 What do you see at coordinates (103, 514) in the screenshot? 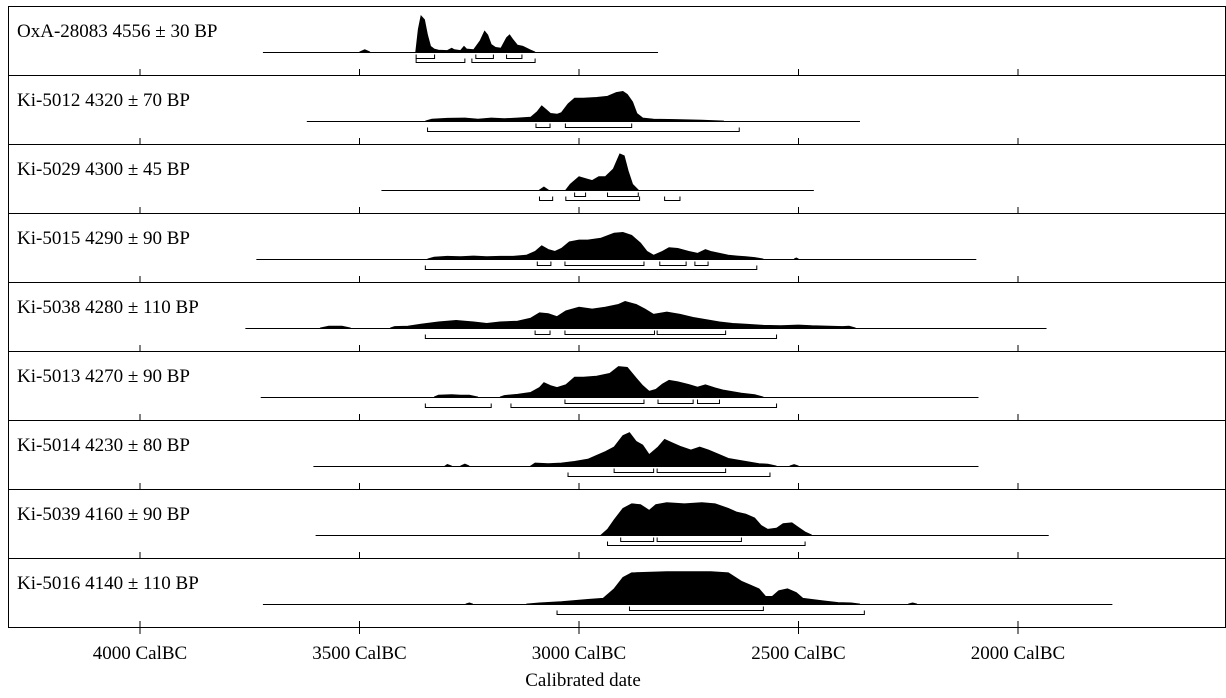
I see `sample-label: Ki-5039 4160 ± 90 BP` at bounding box center [103, 514].